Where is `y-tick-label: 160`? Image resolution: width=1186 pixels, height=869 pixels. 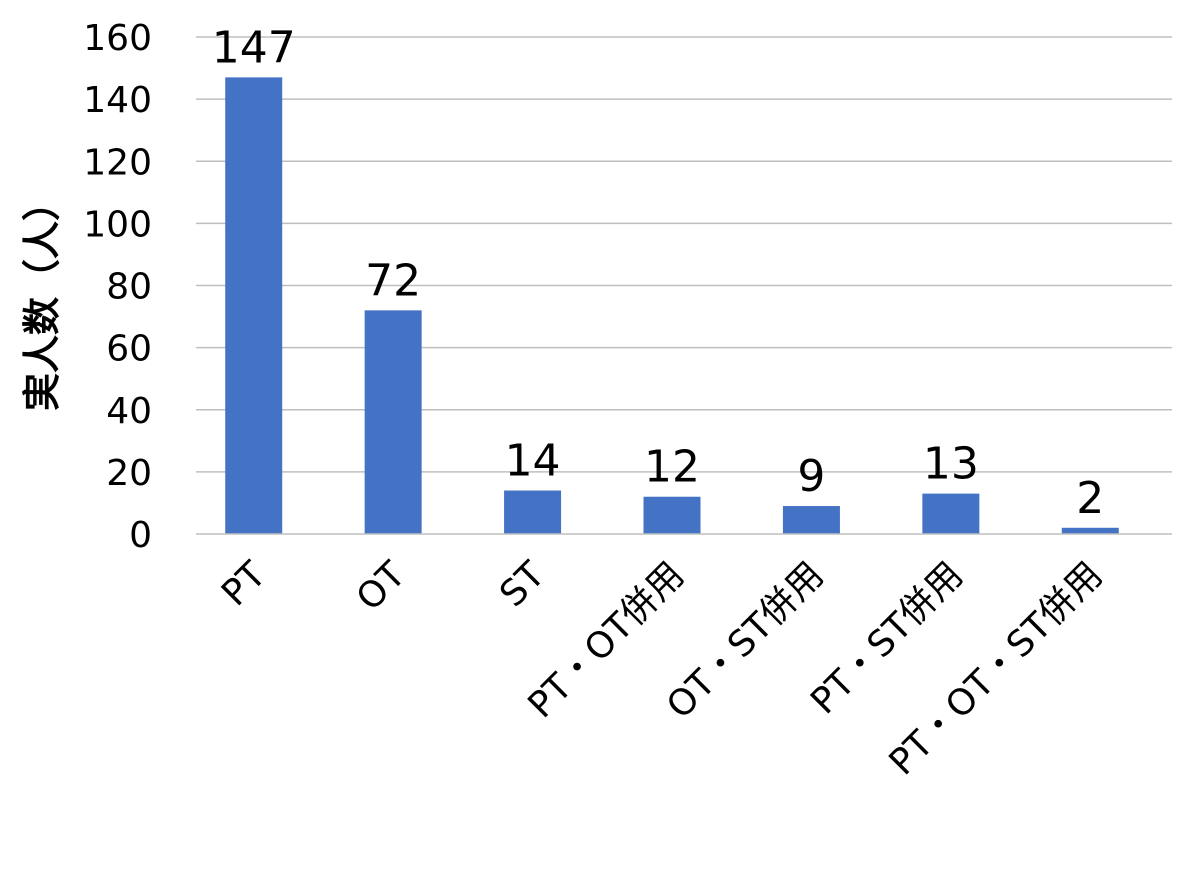 y-tick-label: 160 is located at coordinates (117, 38).